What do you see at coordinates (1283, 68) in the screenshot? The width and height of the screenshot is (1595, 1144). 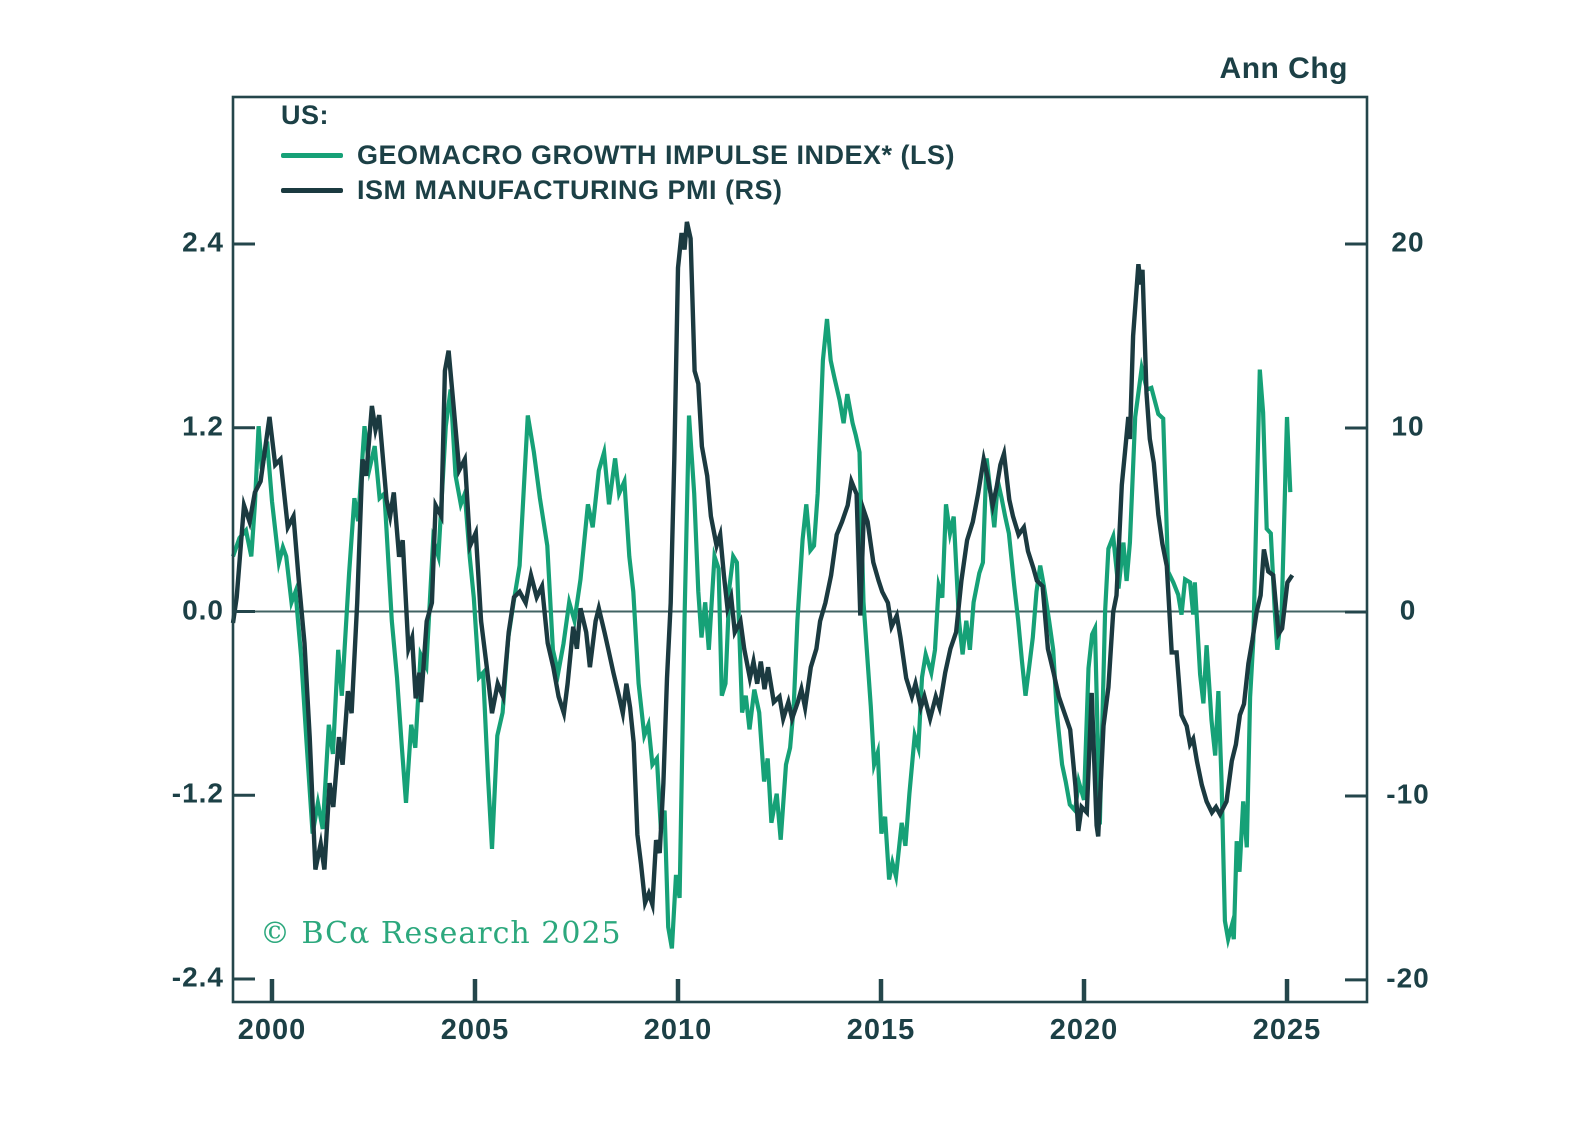 I see `right-axis-title: Ann Chg` at bounding box center [1283, 68].